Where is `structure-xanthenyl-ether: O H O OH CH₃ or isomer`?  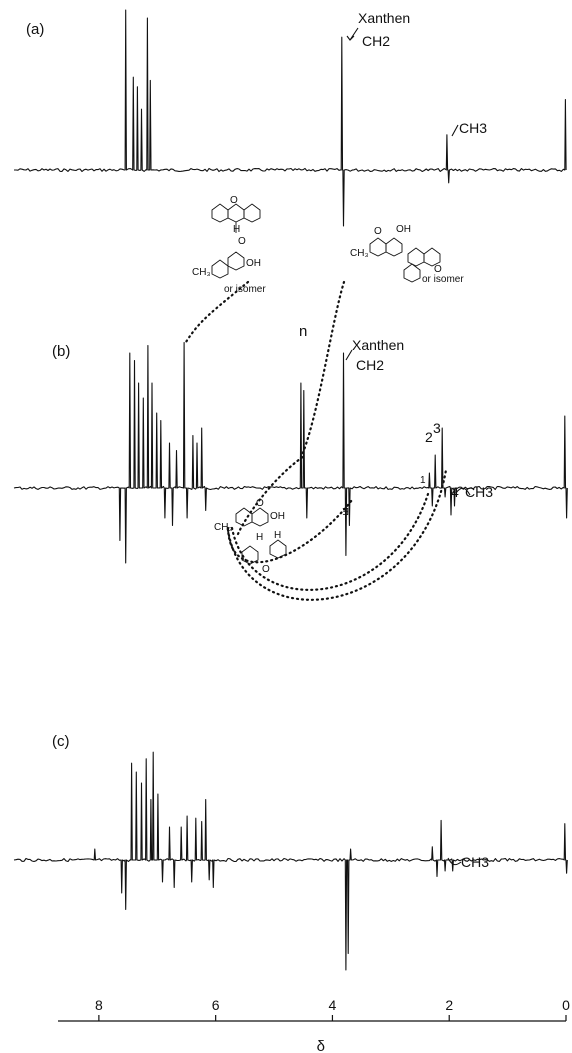
structure-xanthenyl-ether: O H O OH CH₃ or isomer is located at coordinates (229, 245).